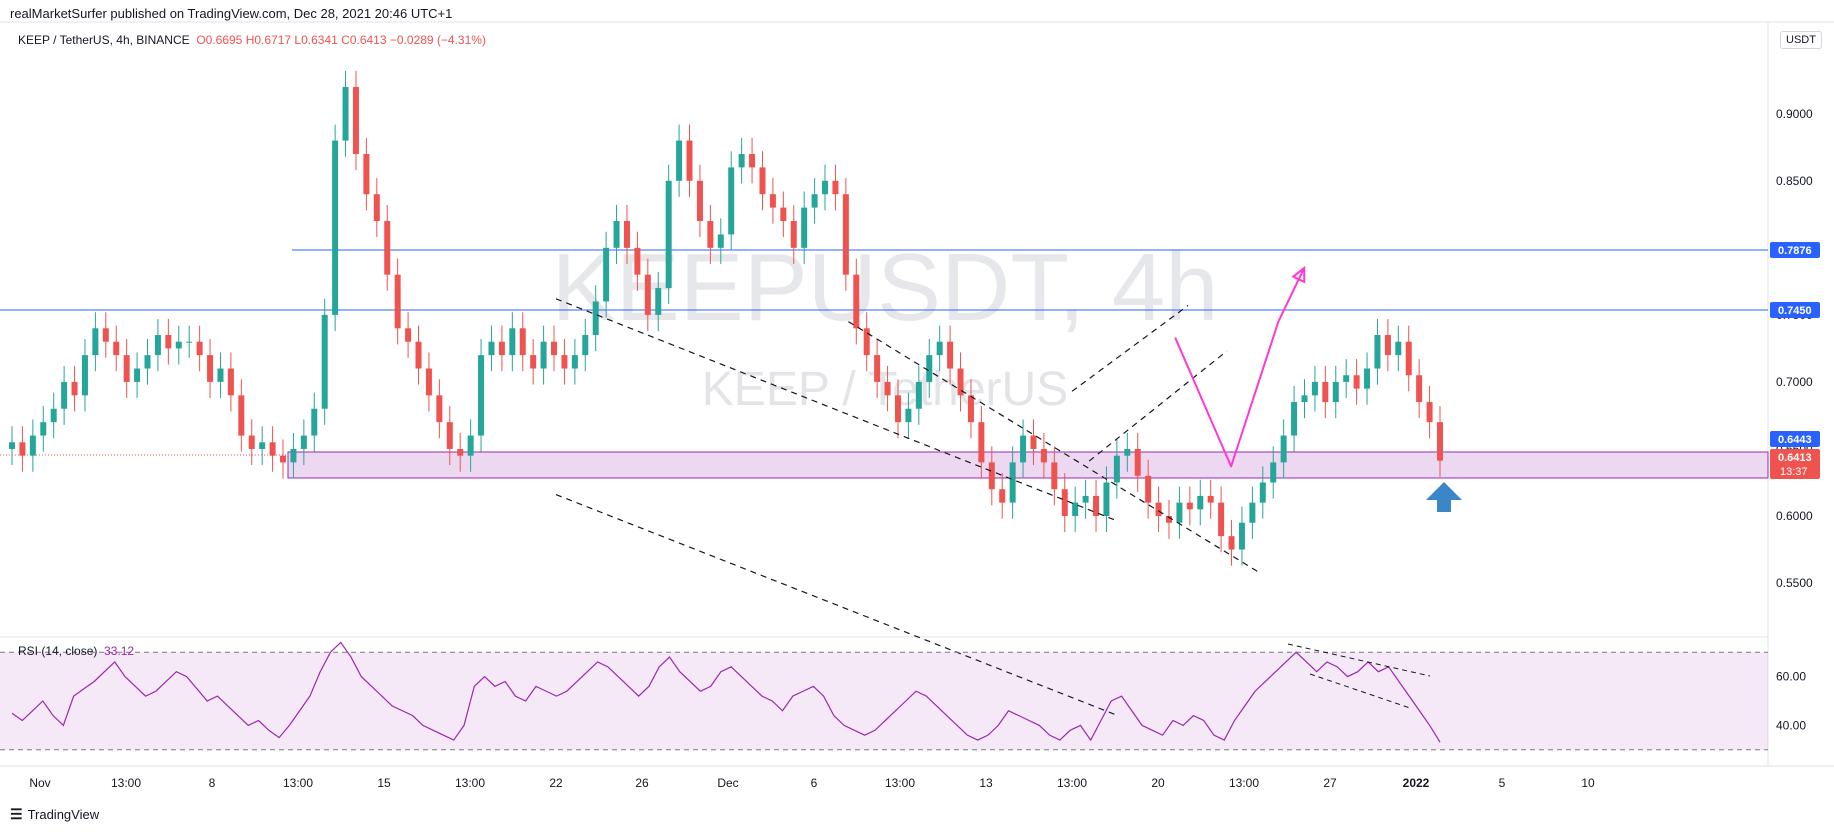 The height and width of the screenshot is (833, 1834). I want to click on price-tick-label: 0.5500, so click(1794, 583).